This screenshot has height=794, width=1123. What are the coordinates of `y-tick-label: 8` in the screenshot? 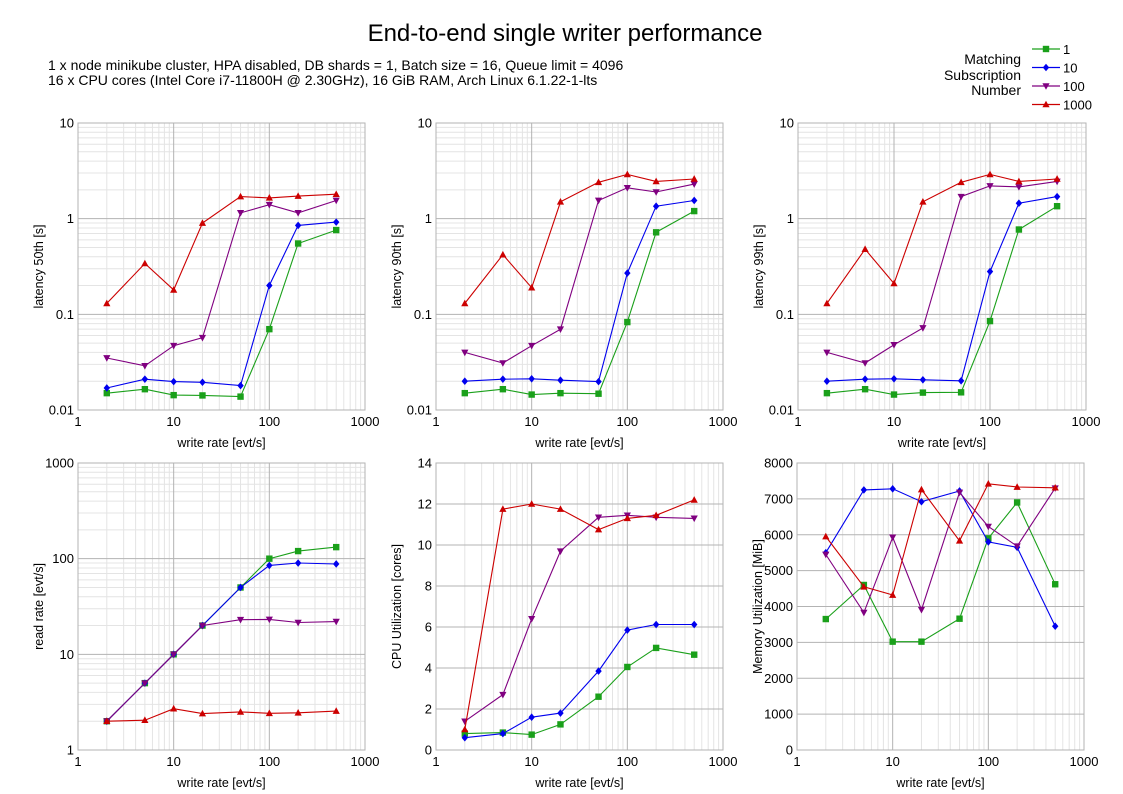 It's located at (428, 586).